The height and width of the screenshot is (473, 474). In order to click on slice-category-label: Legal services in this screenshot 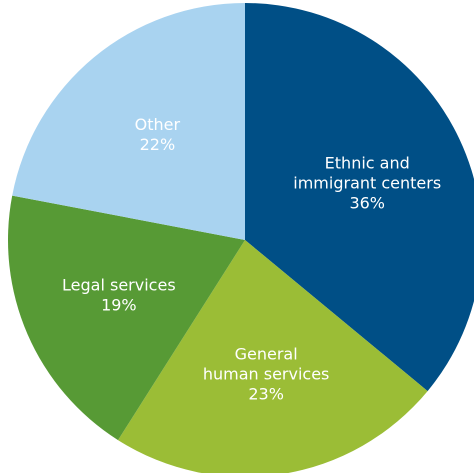, I will do `click(119, 285)`.